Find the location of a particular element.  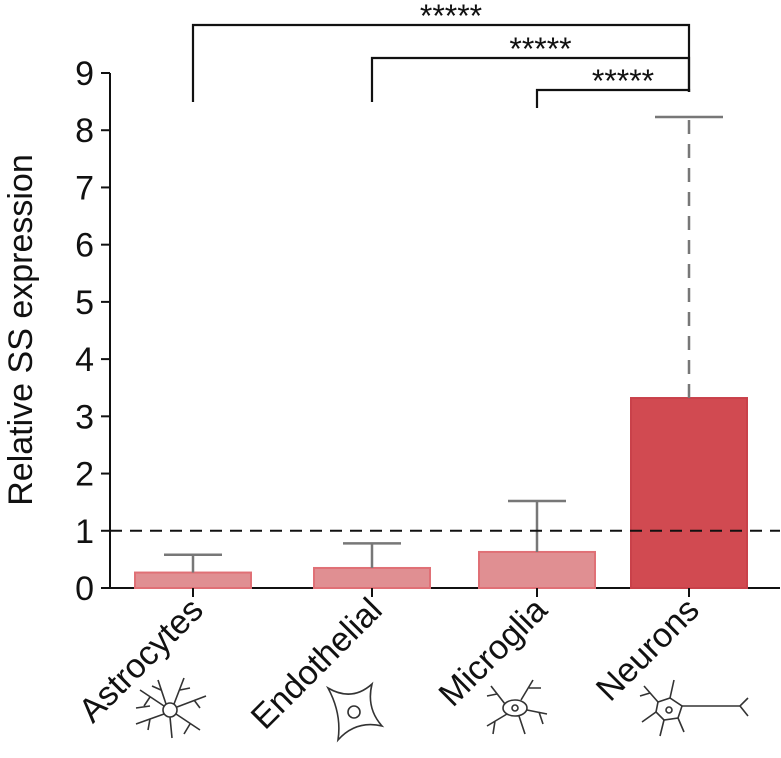

astrocyte-icon is located at coordinates (171, 708).